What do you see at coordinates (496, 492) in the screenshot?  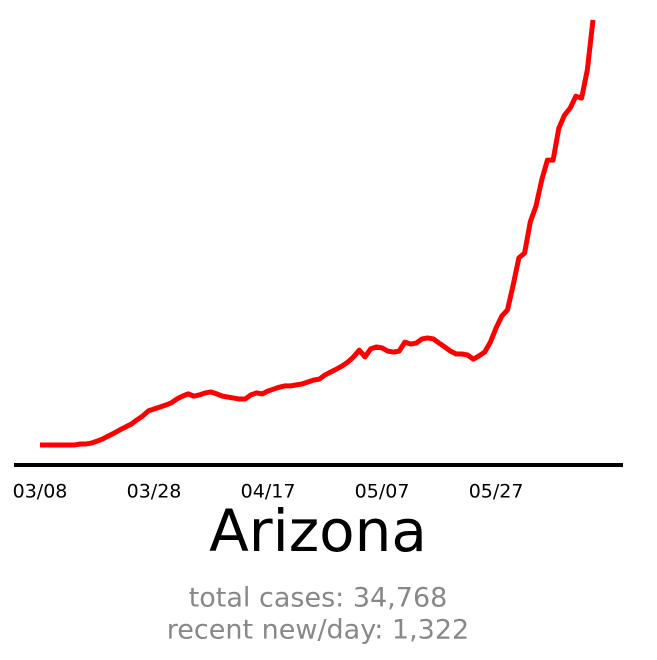 I see `x-tick-label: 05/27` at bounding box center [496, 492].